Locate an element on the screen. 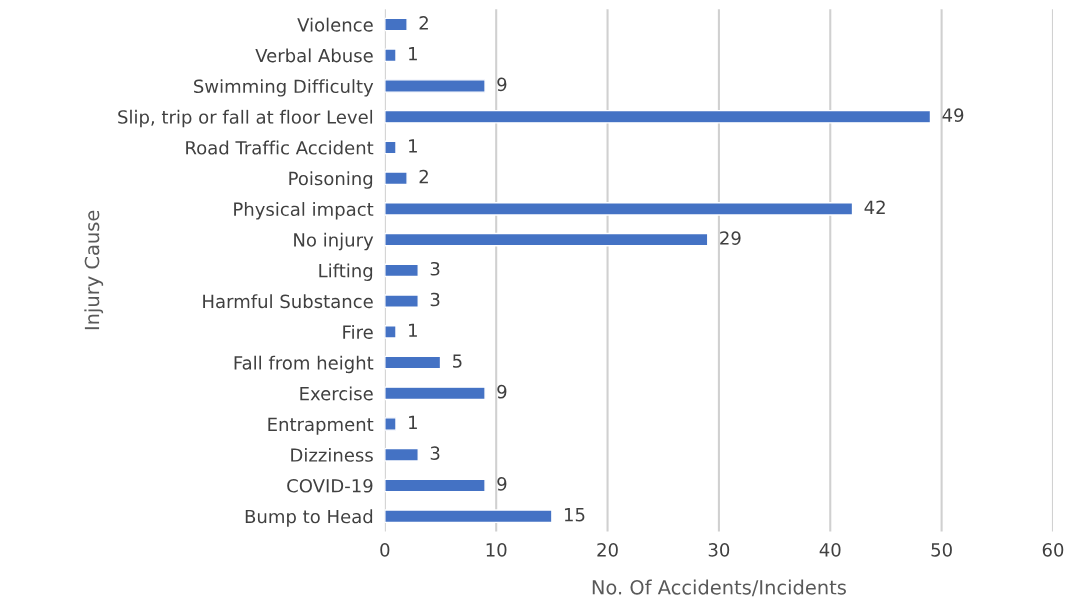 This screenshot has height=611, width=1069. y-tick-label: Bump to Head is located at coordinates (309, 518).